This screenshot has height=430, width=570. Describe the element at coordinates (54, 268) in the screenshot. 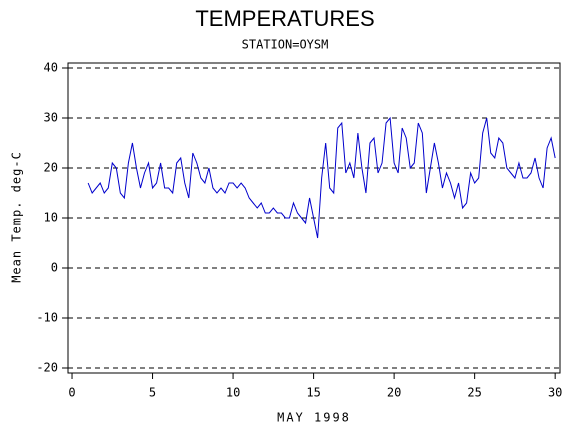

I see `y-tick-label: 0` at that location.